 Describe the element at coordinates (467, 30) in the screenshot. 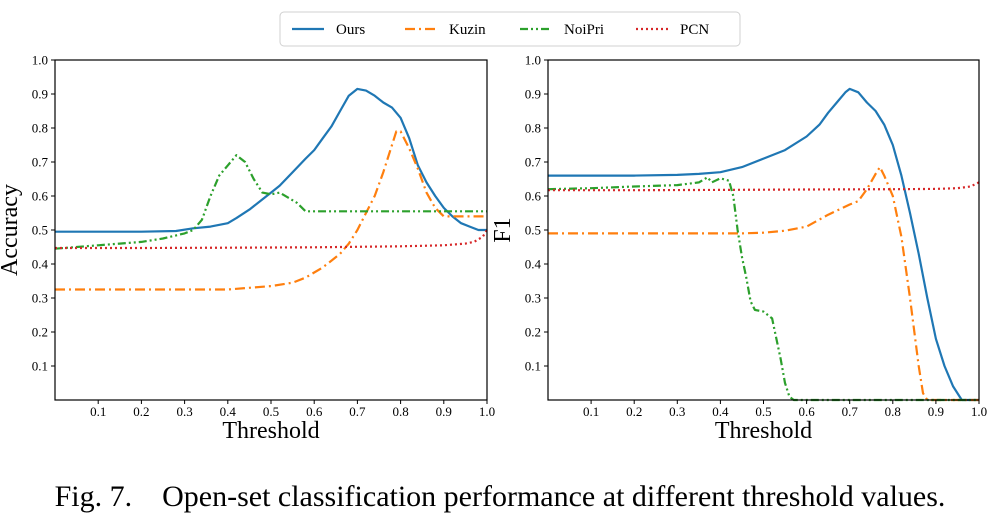

I see `legend-label-kuzin: Kuzin` at that location.